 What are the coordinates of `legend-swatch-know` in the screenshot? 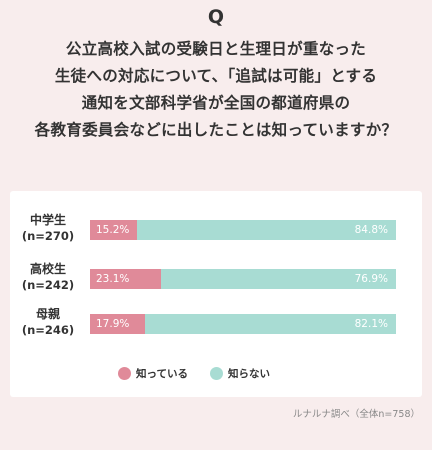 It's located at (124, 373).